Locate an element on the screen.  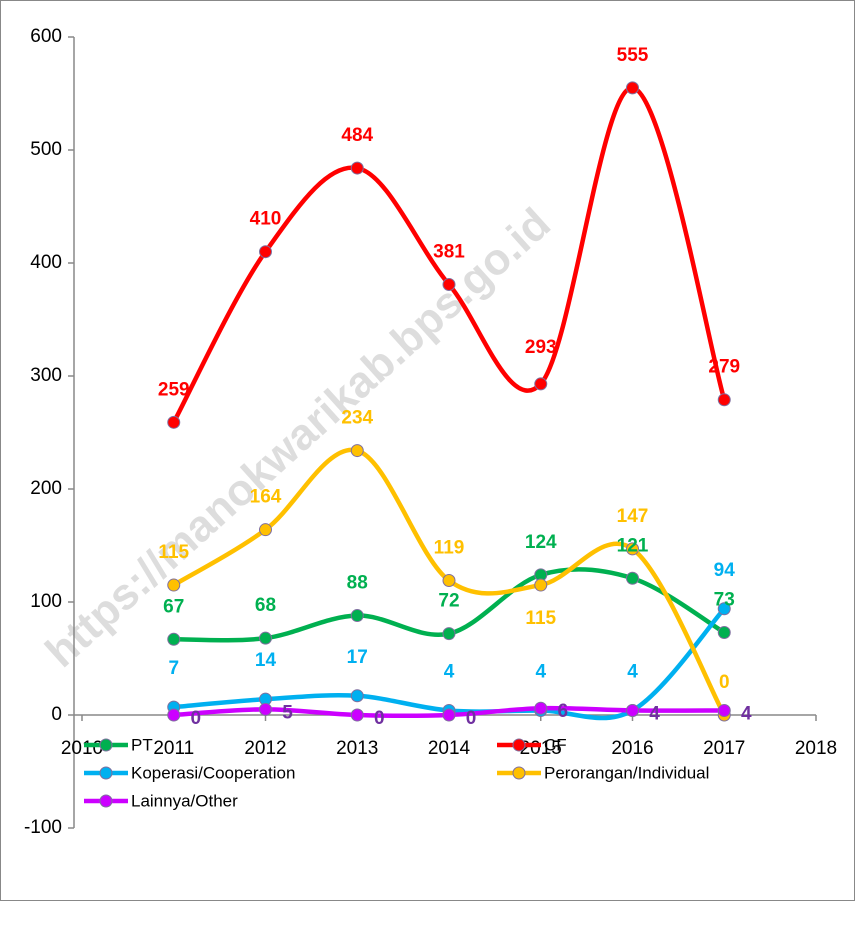
x-tick-label: 2010 is located at coordinates (82, 748).